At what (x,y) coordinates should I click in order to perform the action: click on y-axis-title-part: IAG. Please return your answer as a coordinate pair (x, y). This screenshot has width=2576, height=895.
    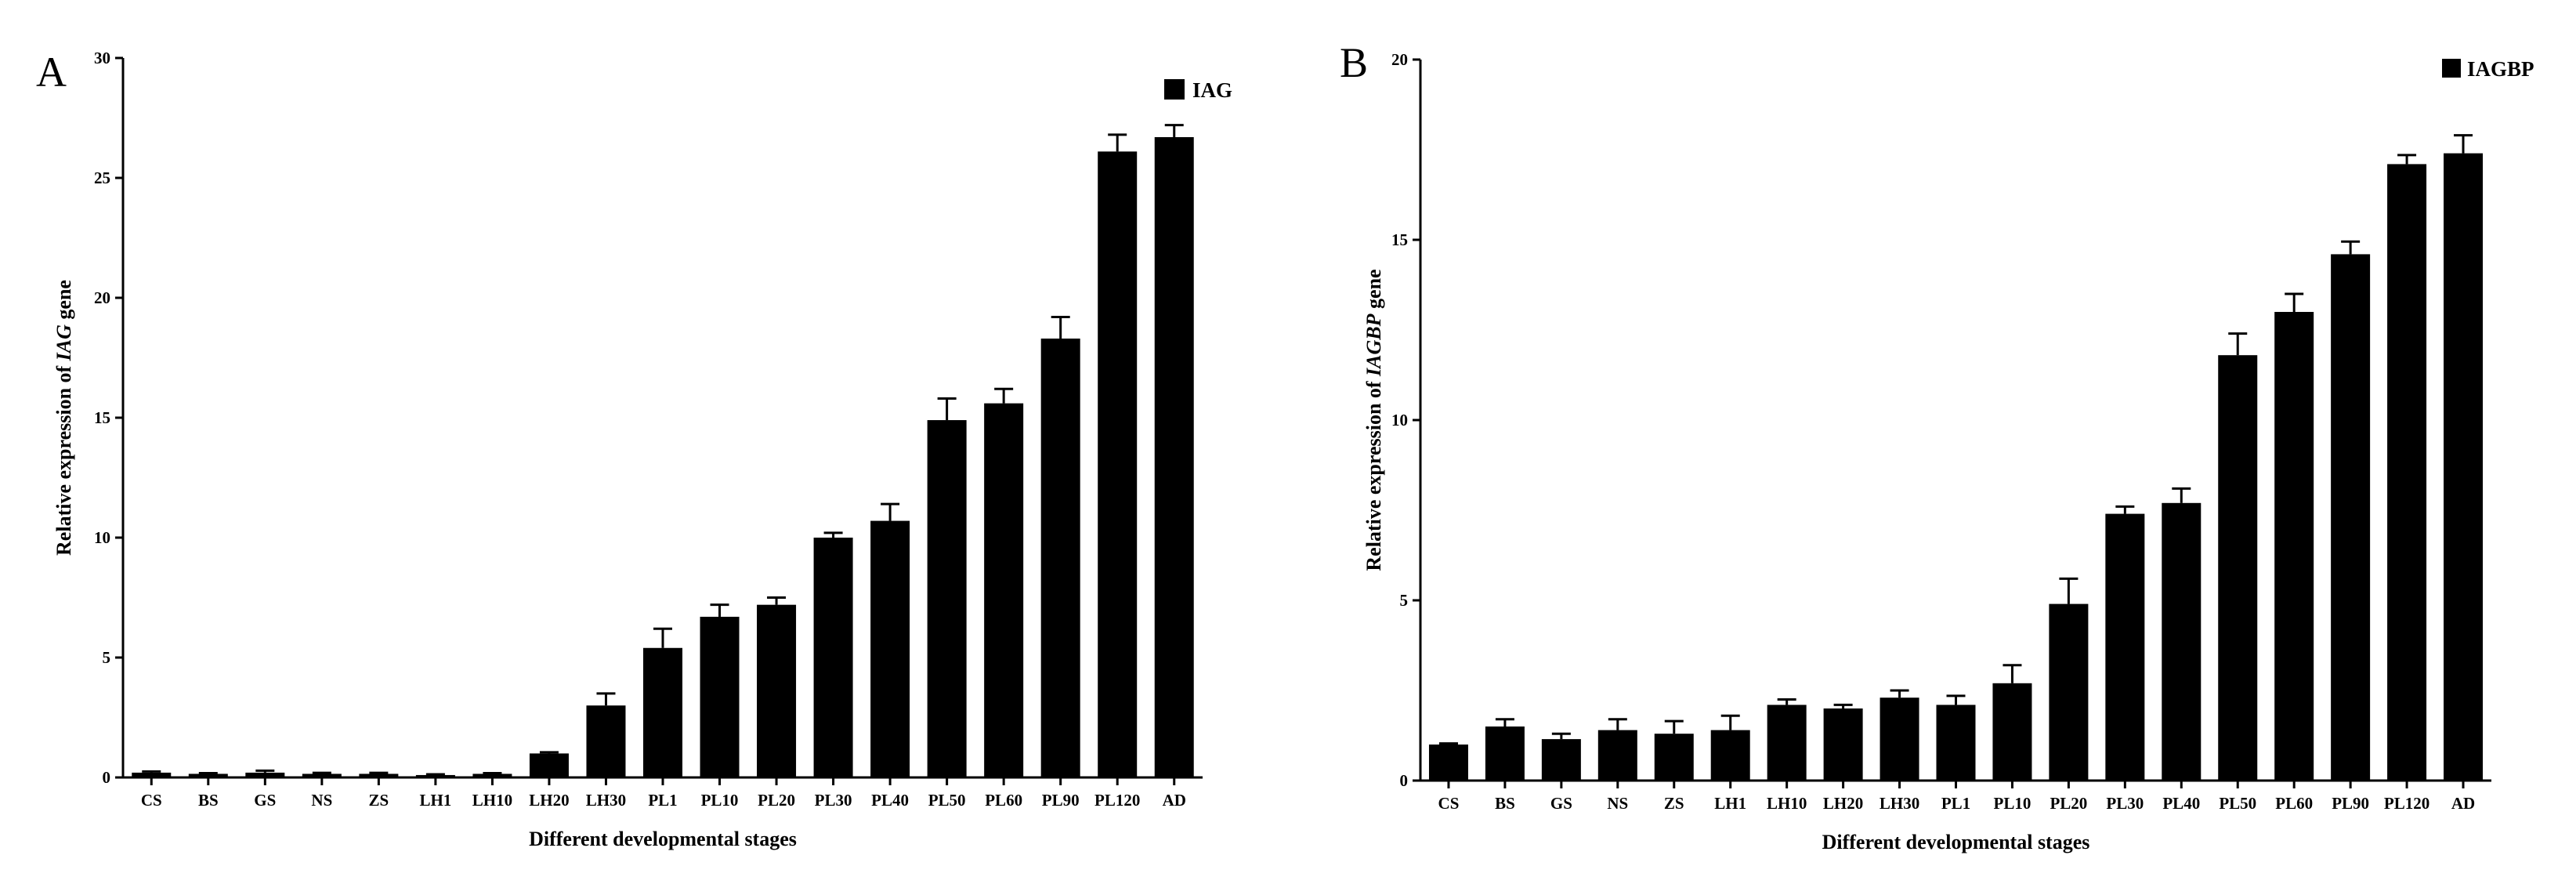
    Looking at the image, I should click on (64, 342).